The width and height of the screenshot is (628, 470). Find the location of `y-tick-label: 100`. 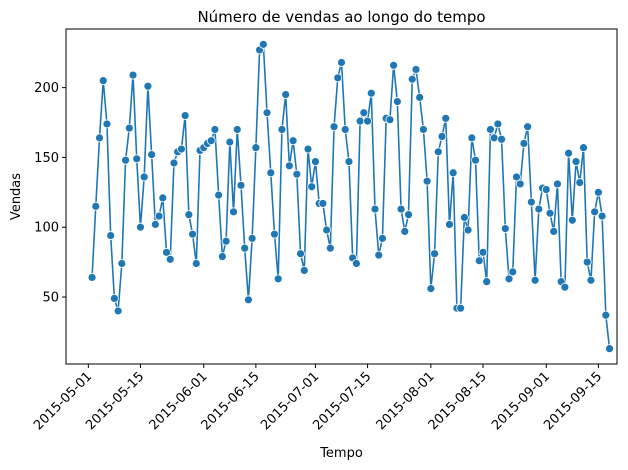

y-tick-label: 100 is located at coordinates (46, 228).